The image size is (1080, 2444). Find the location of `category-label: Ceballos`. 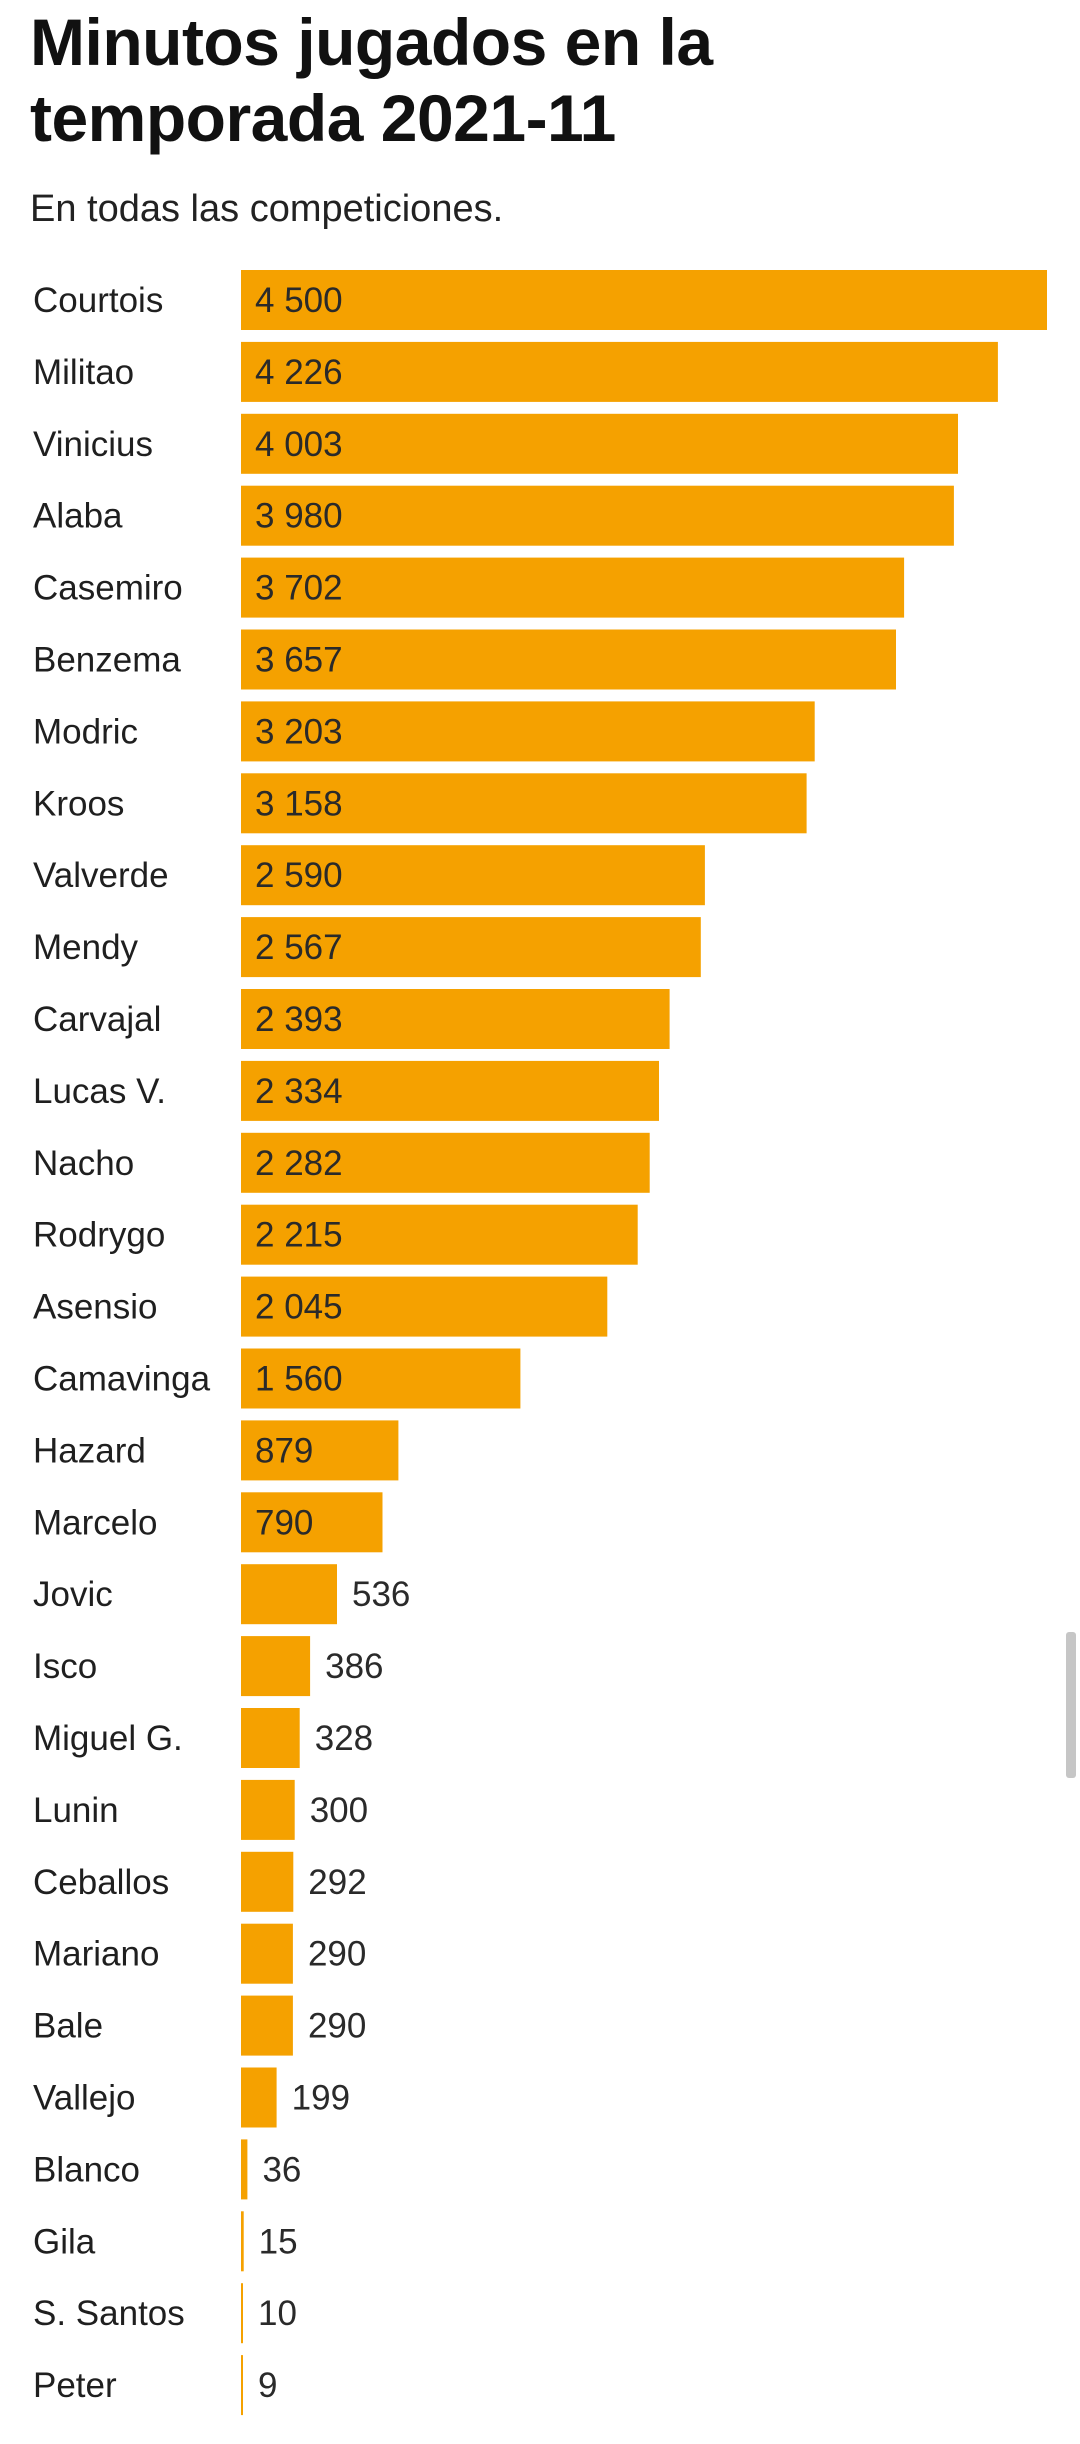

category-label: Ceballos is located at coordinates (101, 1882).